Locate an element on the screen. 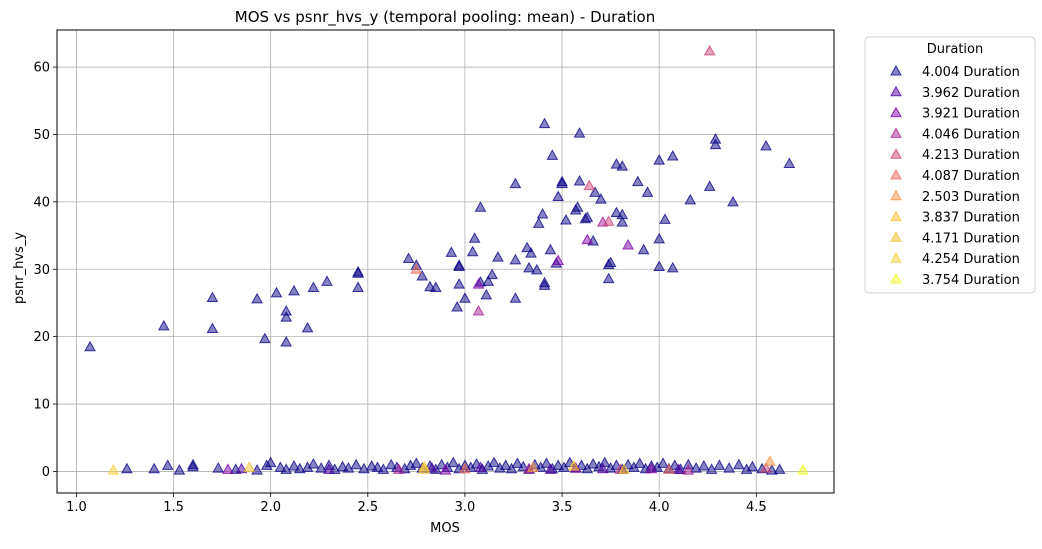 The width and height of the screenshot is (1042, 549). x-axis-label: MOS is located at coordinates (445, 528).